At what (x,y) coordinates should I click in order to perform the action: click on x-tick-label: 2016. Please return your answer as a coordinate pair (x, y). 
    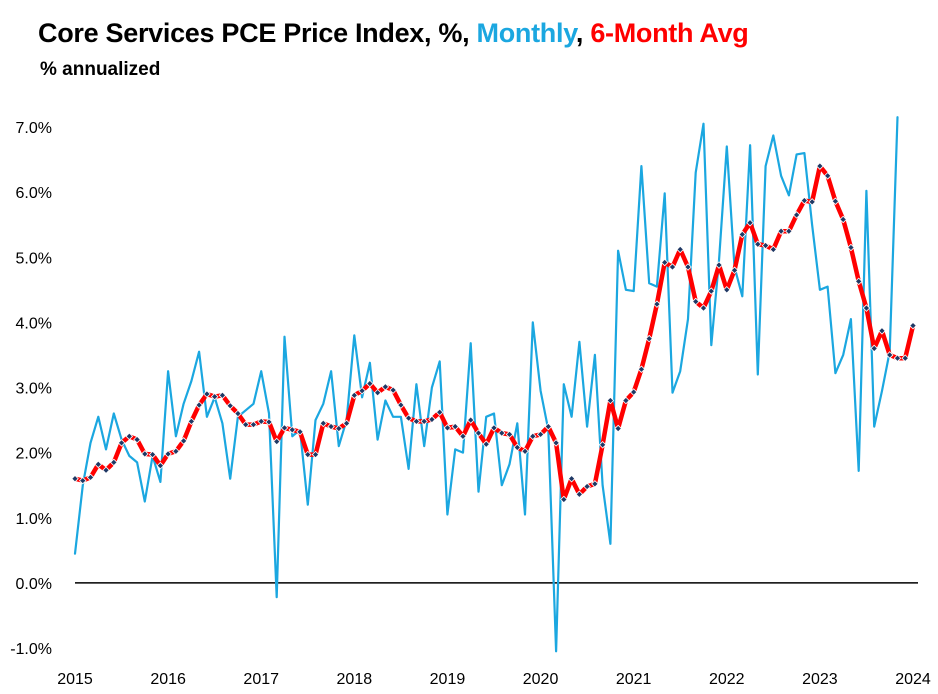
    Looking at the image, I should click on (168, 679).